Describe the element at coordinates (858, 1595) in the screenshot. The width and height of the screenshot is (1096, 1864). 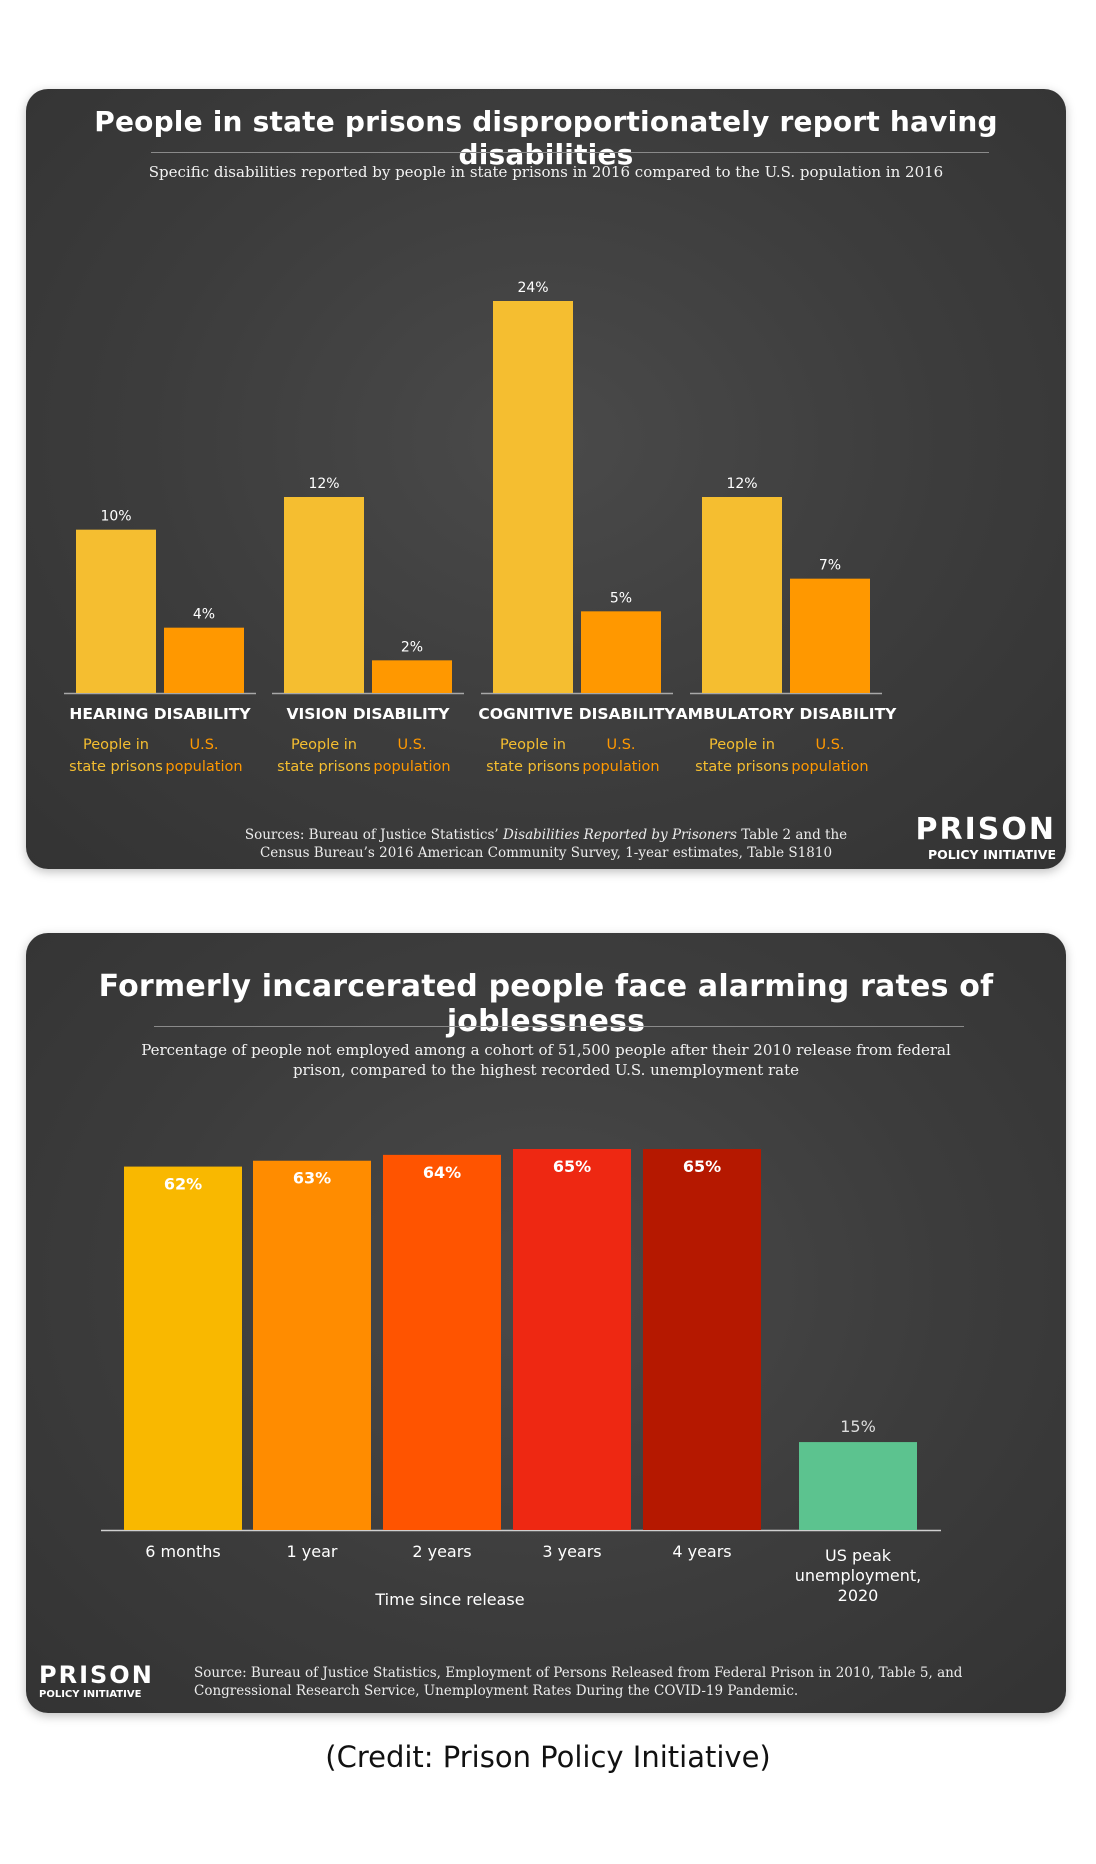
I see `category-label: 2020` at that location.